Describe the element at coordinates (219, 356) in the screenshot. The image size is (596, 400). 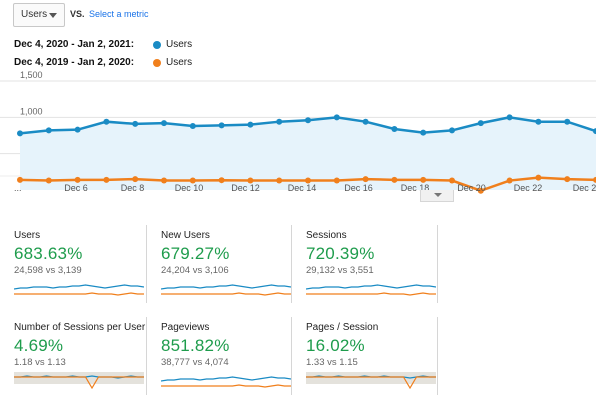
I see `scorecard-pageviews: Pageviews 851.82% 38,777 vs 4,074` at that location.